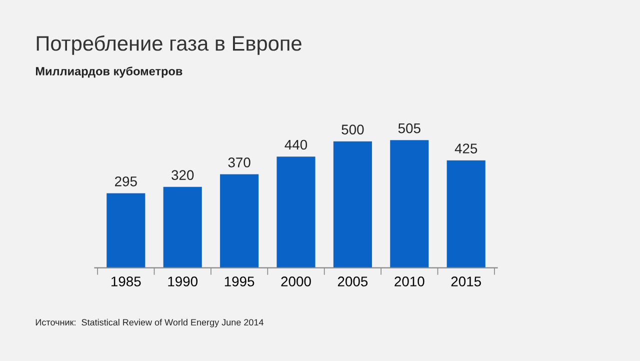 Image resolution: width=640 pixels, height=361 pixels. I want to click on data-label: 500, so click(353, 129).